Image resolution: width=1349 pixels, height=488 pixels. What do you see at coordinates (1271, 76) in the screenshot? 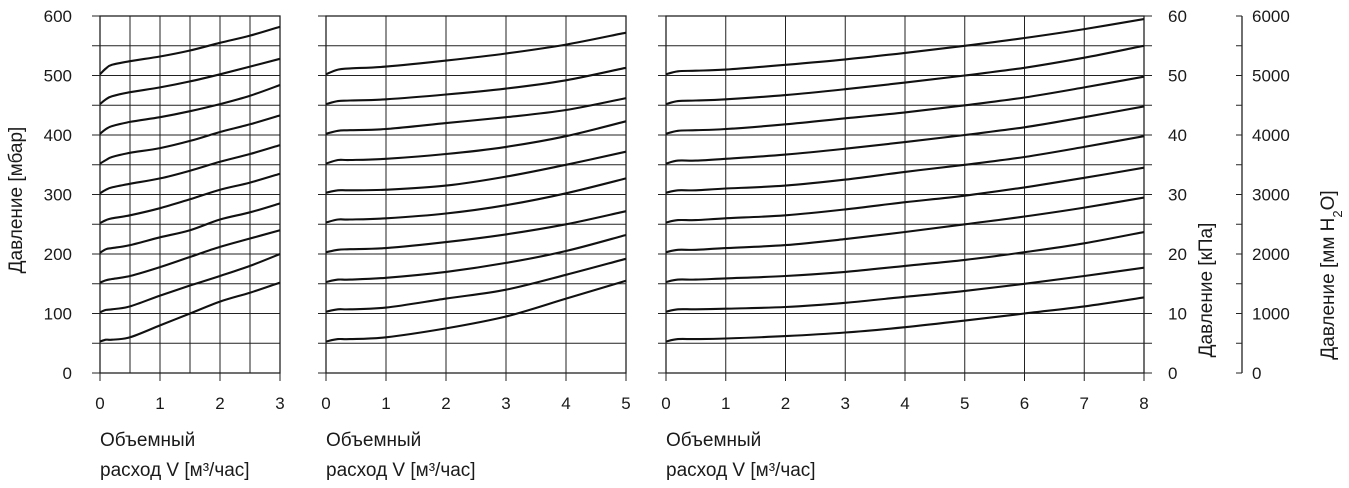
I see `mm-tick-label: 5000` at bounding box center [1271, 76].